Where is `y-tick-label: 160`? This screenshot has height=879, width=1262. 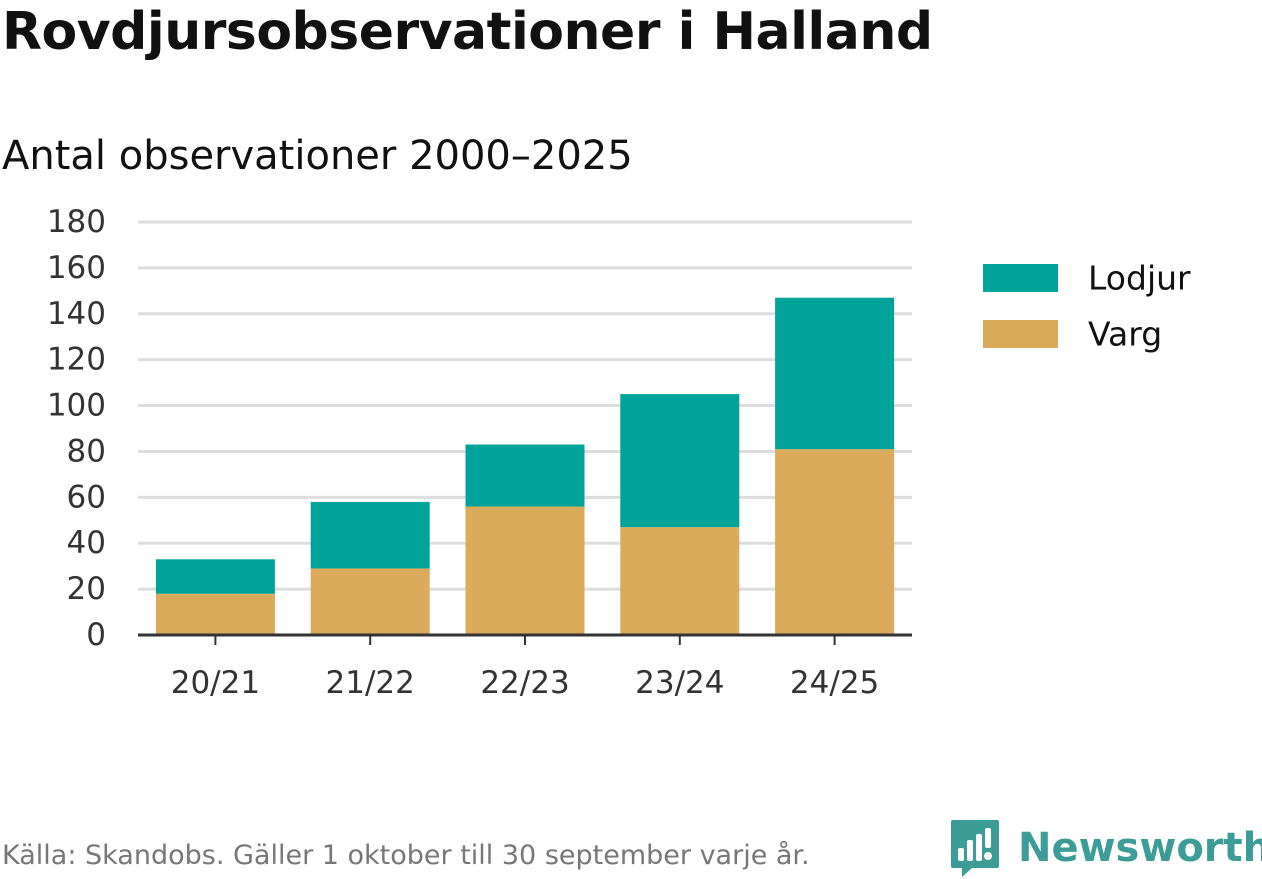
y-tick-label: 160 is located at coordinates (76, 268).